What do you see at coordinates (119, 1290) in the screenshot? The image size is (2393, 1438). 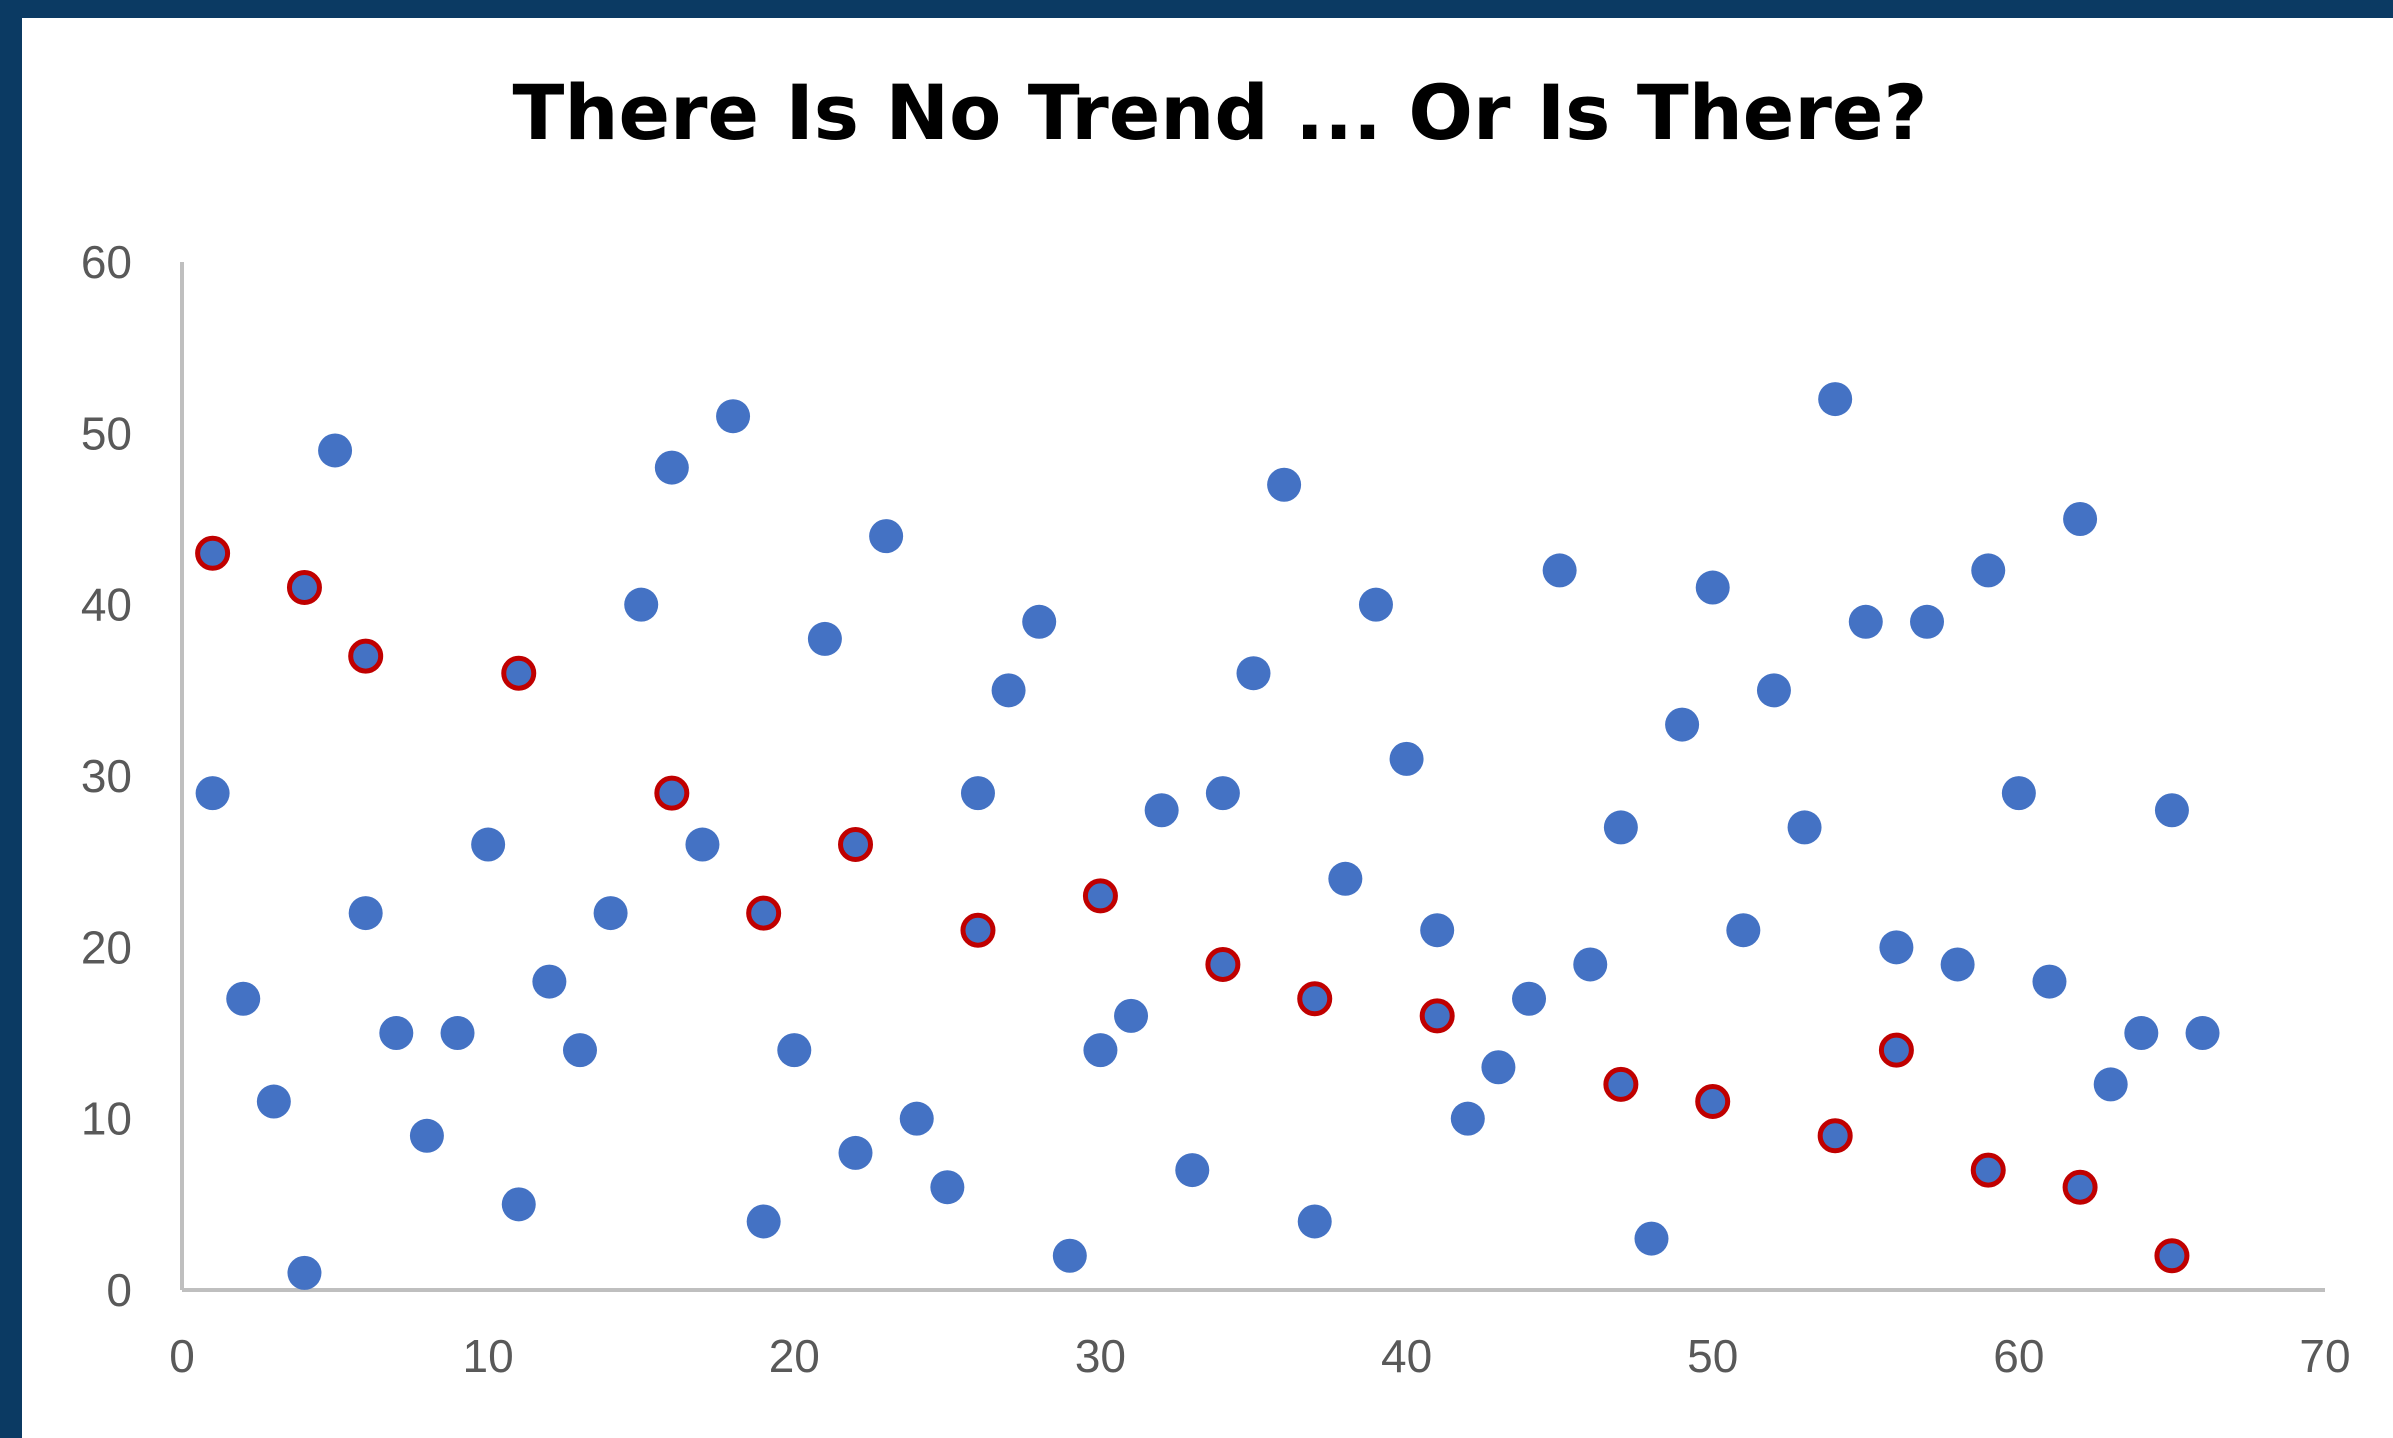 I see `y-tick-label: 0` at bounding box center [119, 1290].